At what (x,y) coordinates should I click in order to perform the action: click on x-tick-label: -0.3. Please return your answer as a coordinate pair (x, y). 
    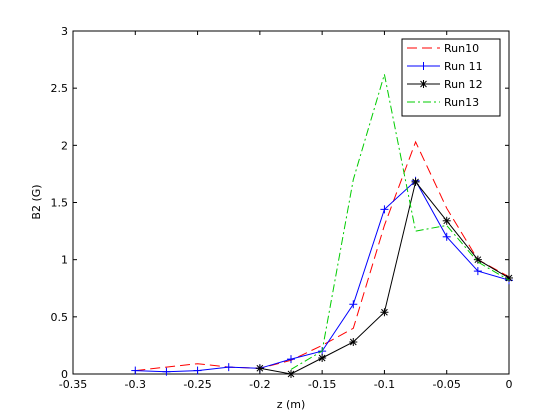
    Looking at the image, I should click on (135, 384).